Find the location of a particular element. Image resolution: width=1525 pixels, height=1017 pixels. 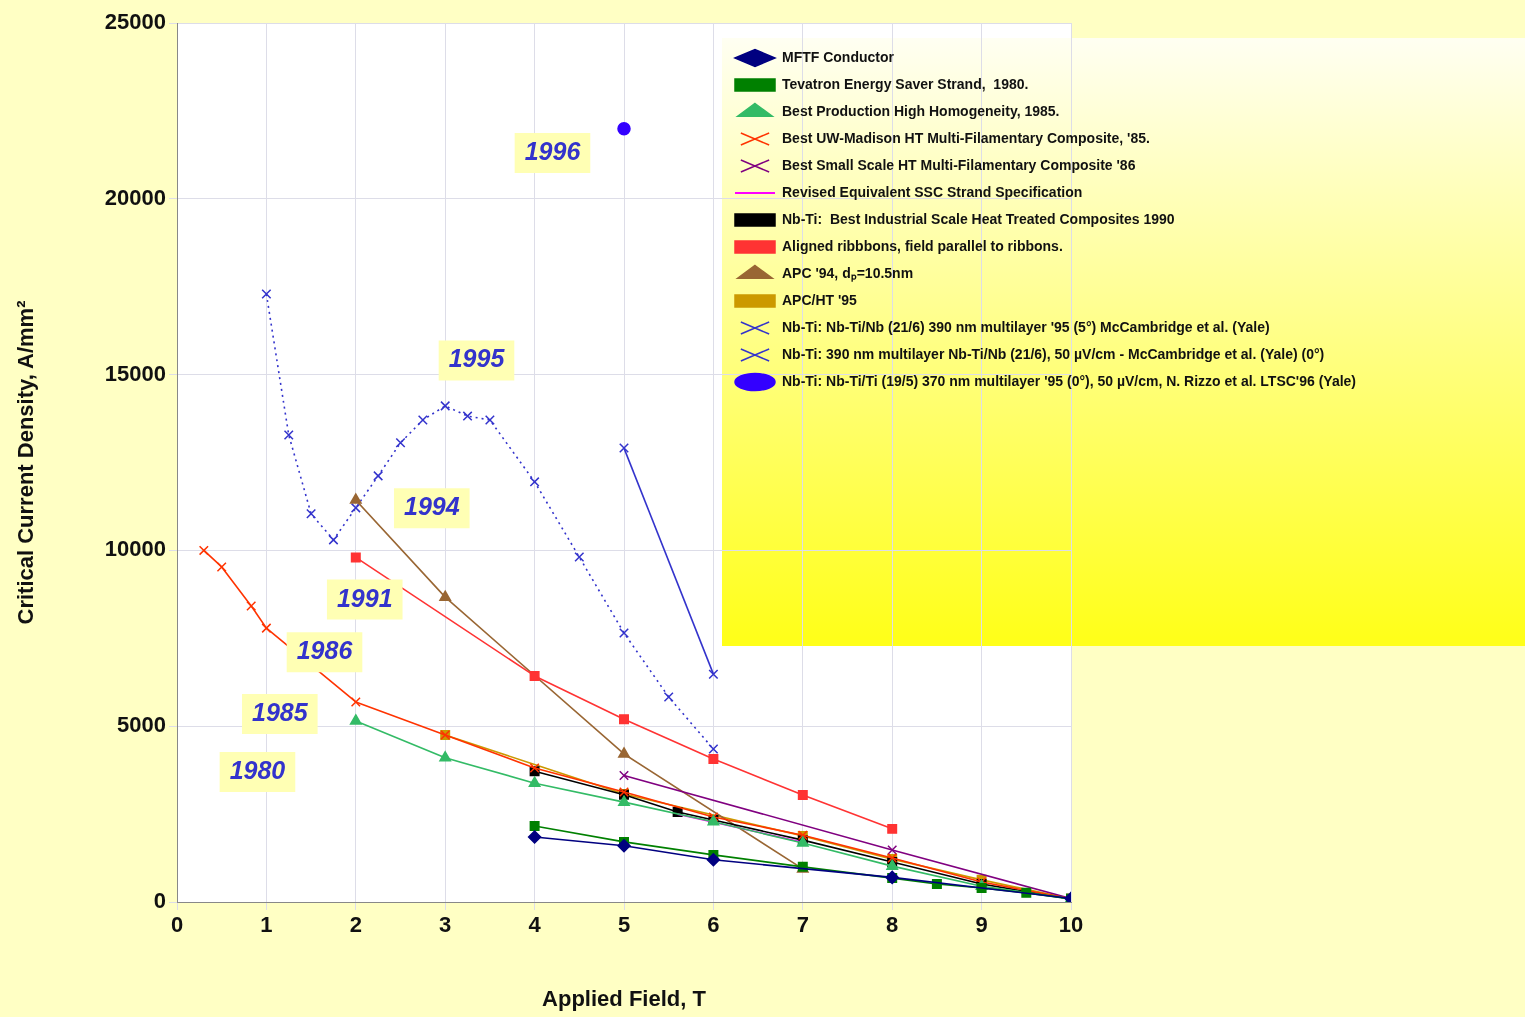

x-tick-label: 7 is located at coordinates (802, 925).